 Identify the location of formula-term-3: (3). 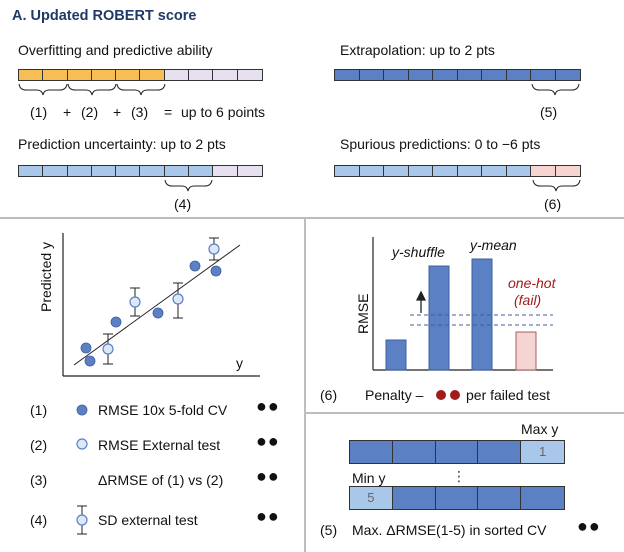
(140, 112).